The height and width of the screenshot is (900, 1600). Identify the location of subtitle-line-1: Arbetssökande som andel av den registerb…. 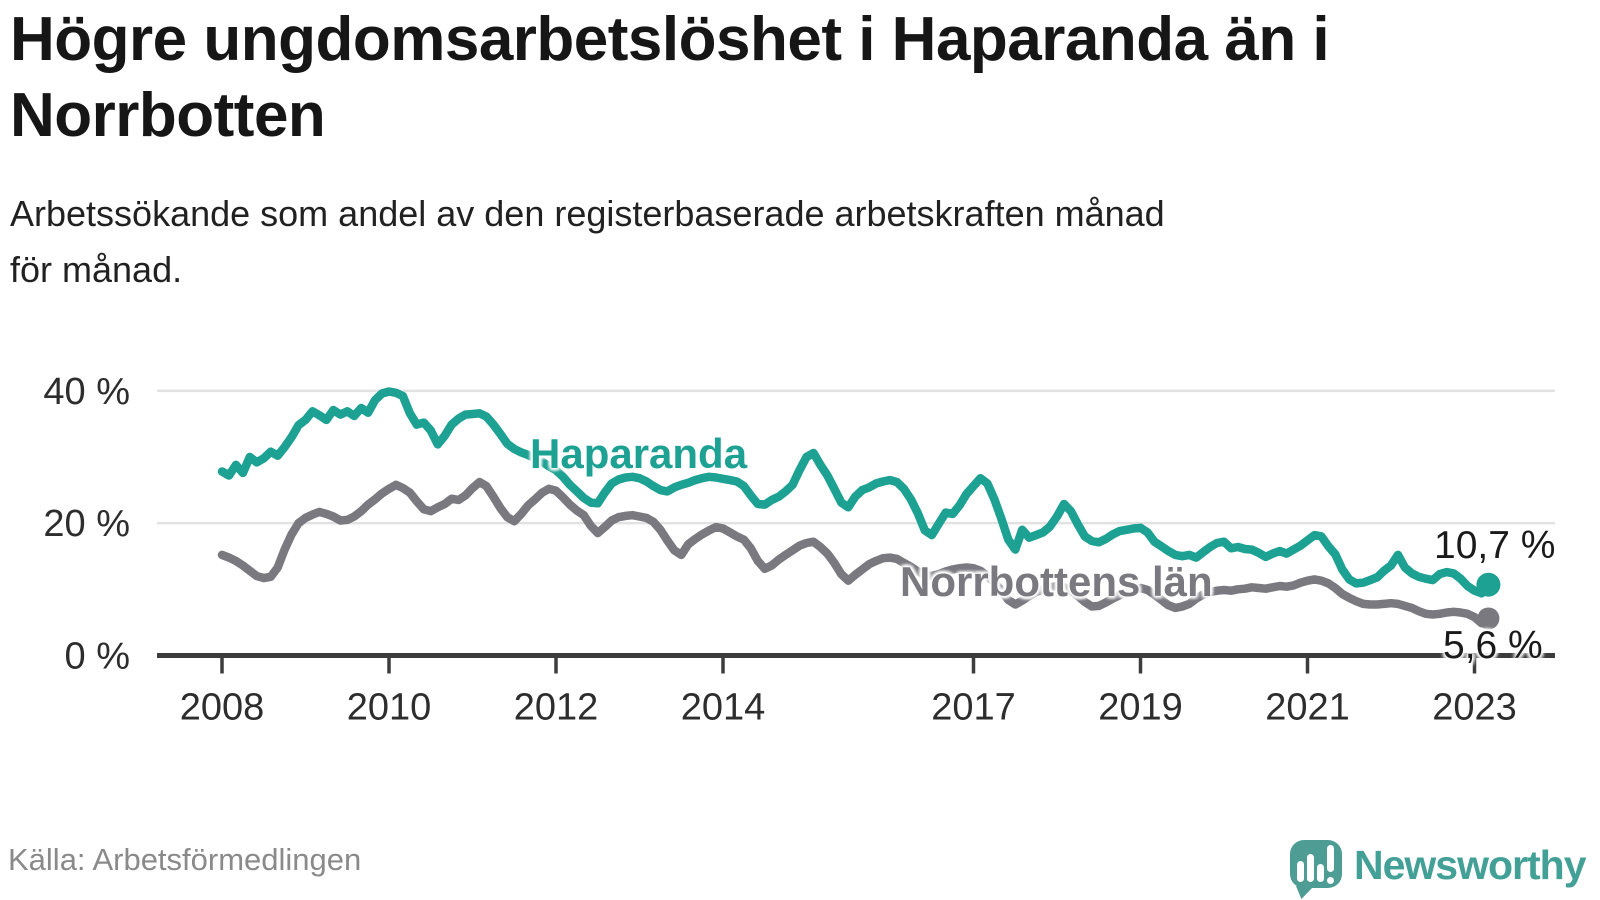
(587, 213).